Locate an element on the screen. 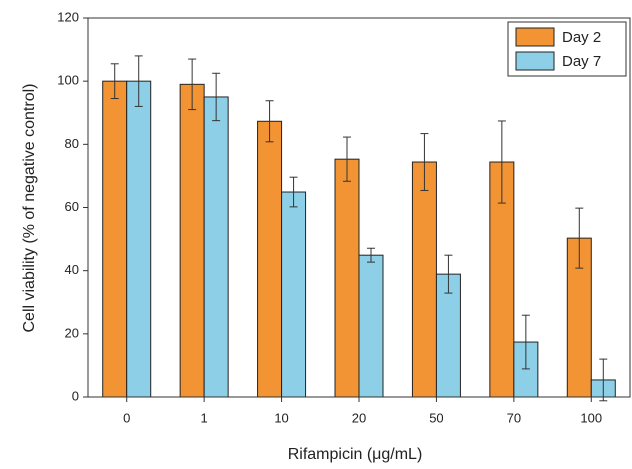  y-tick-label: 60 is located at coordinates (72, 206).